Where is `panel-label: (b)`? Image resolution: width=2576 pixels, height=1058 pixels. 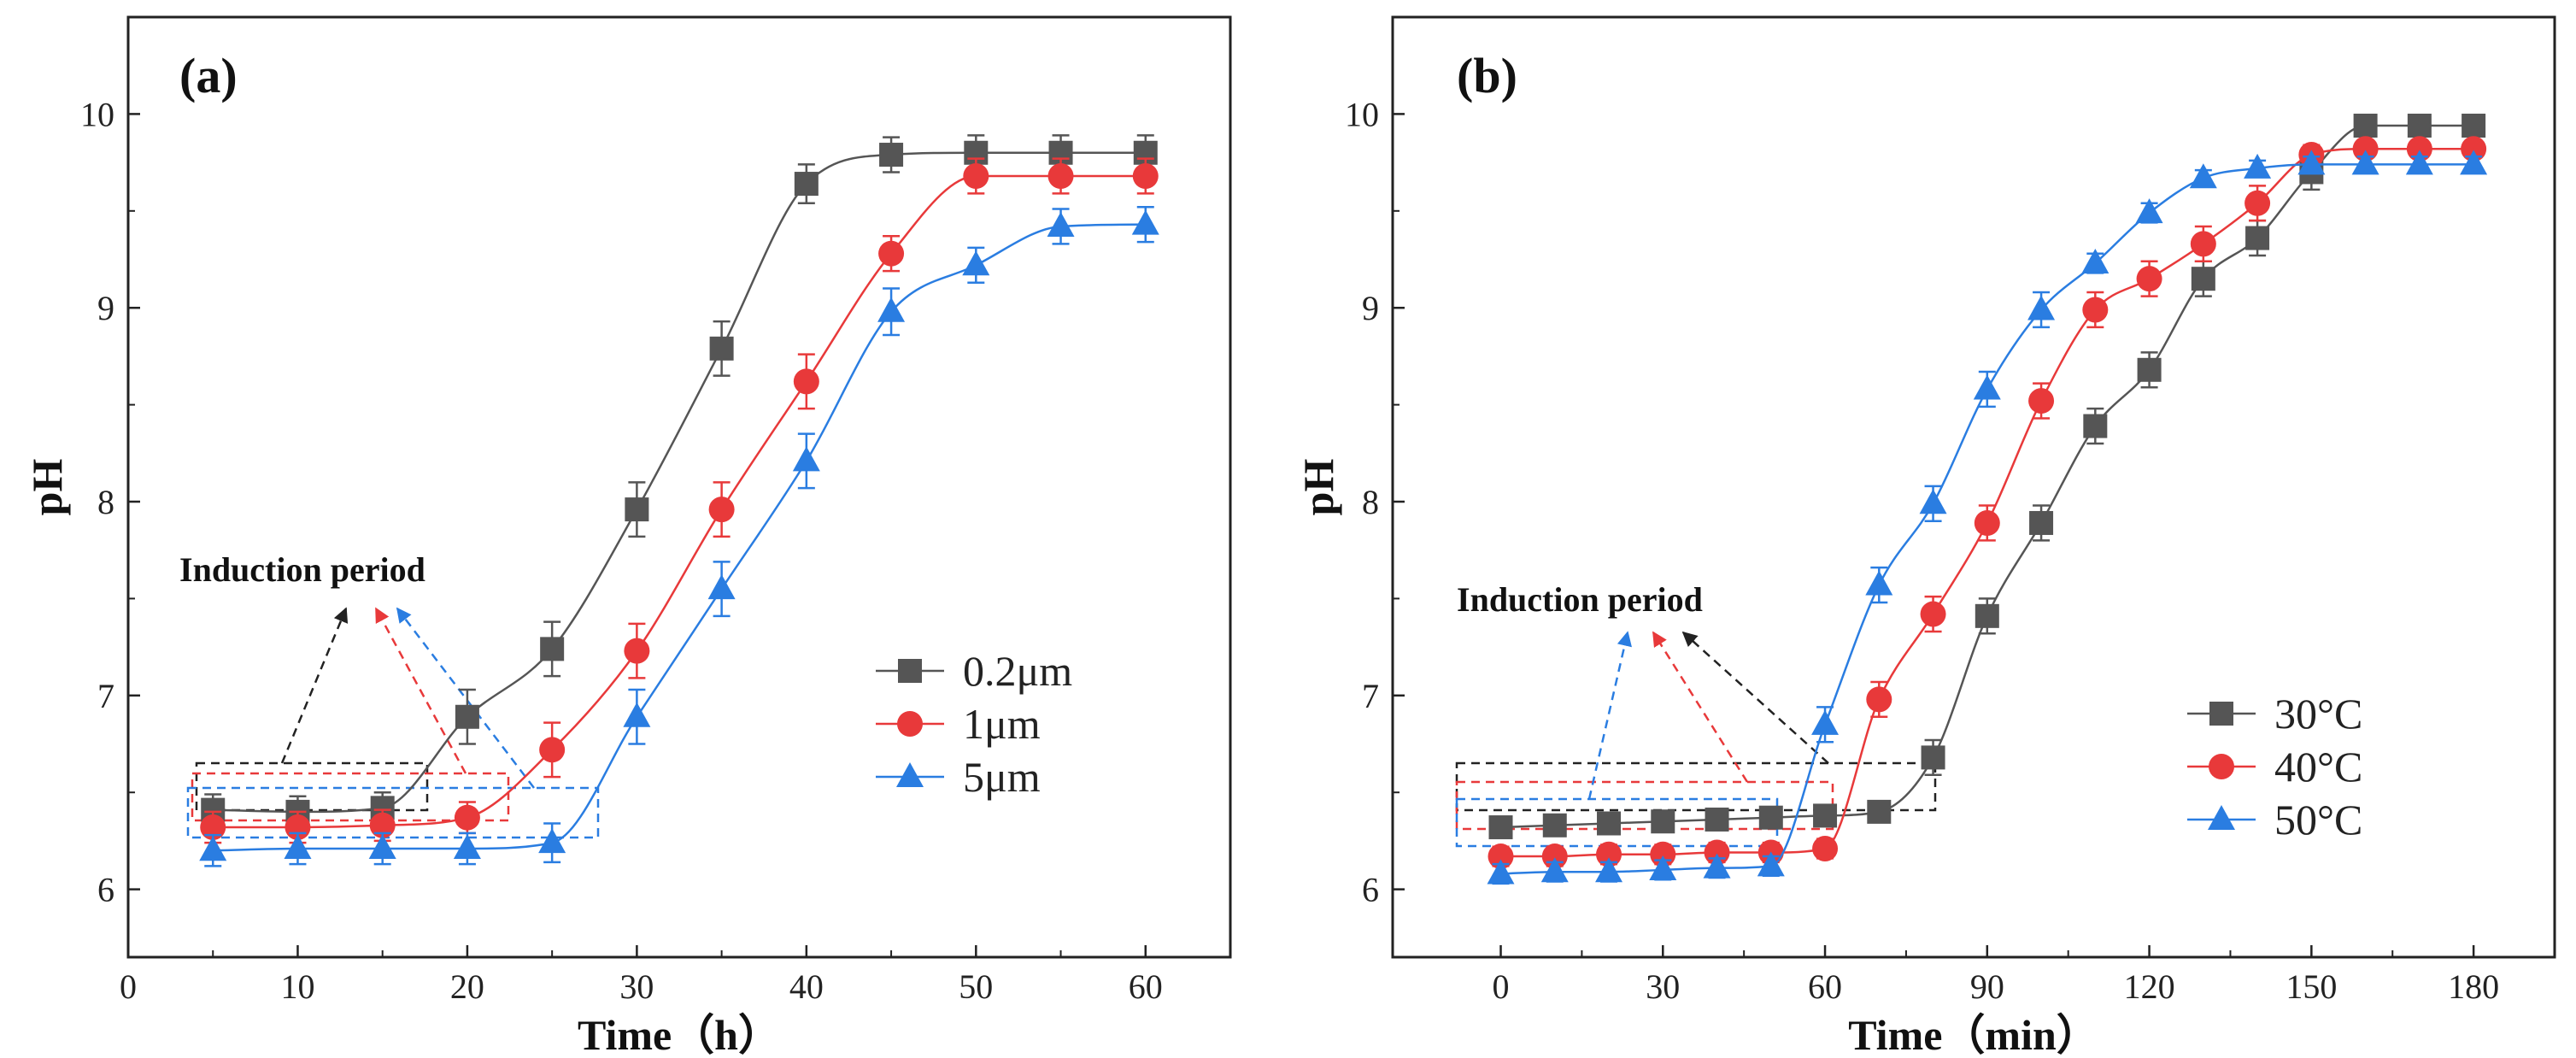
panel-label: (b) is located at coordinates (1487, 76).